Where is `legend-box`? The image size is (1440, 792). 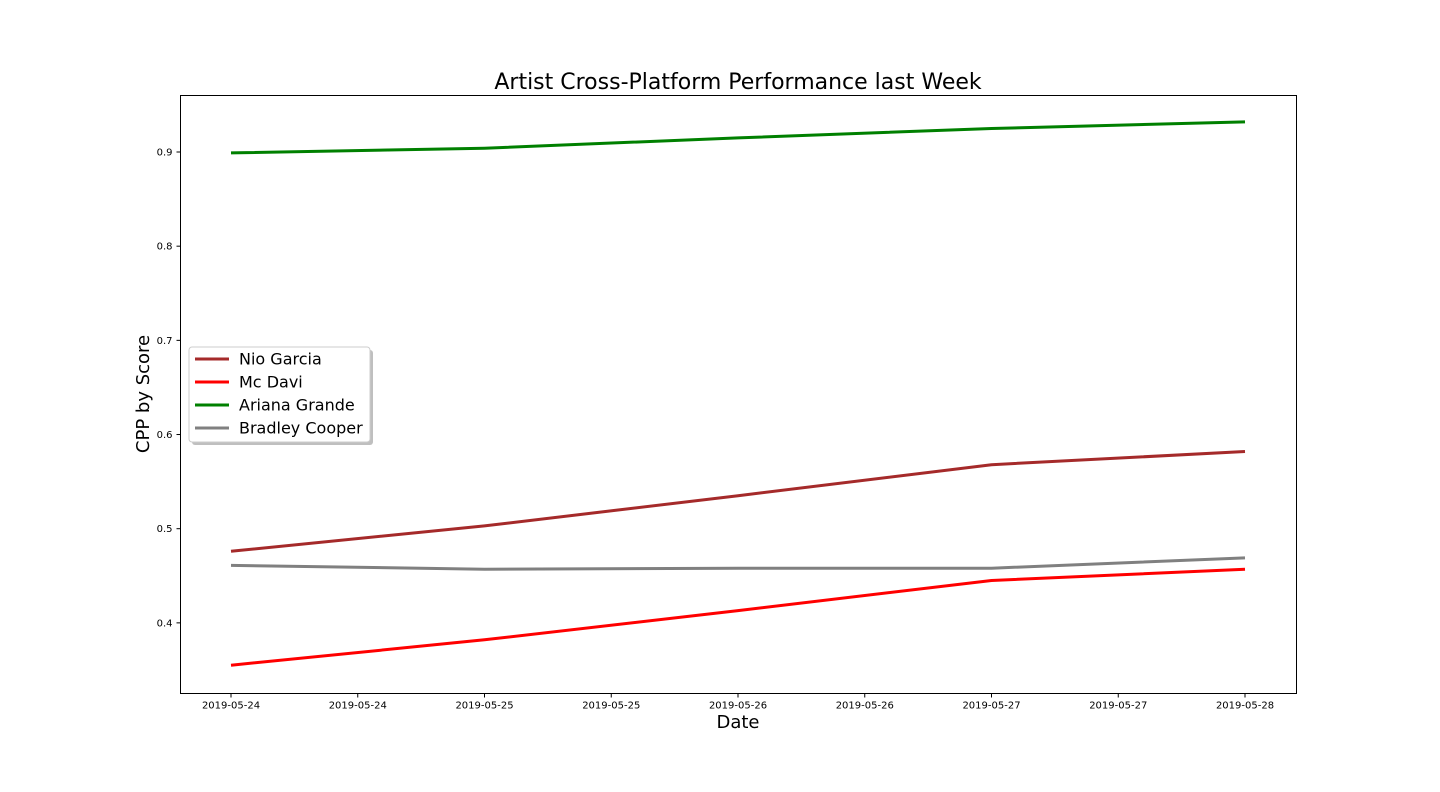
legend-box is located at coordinates (279, 394).